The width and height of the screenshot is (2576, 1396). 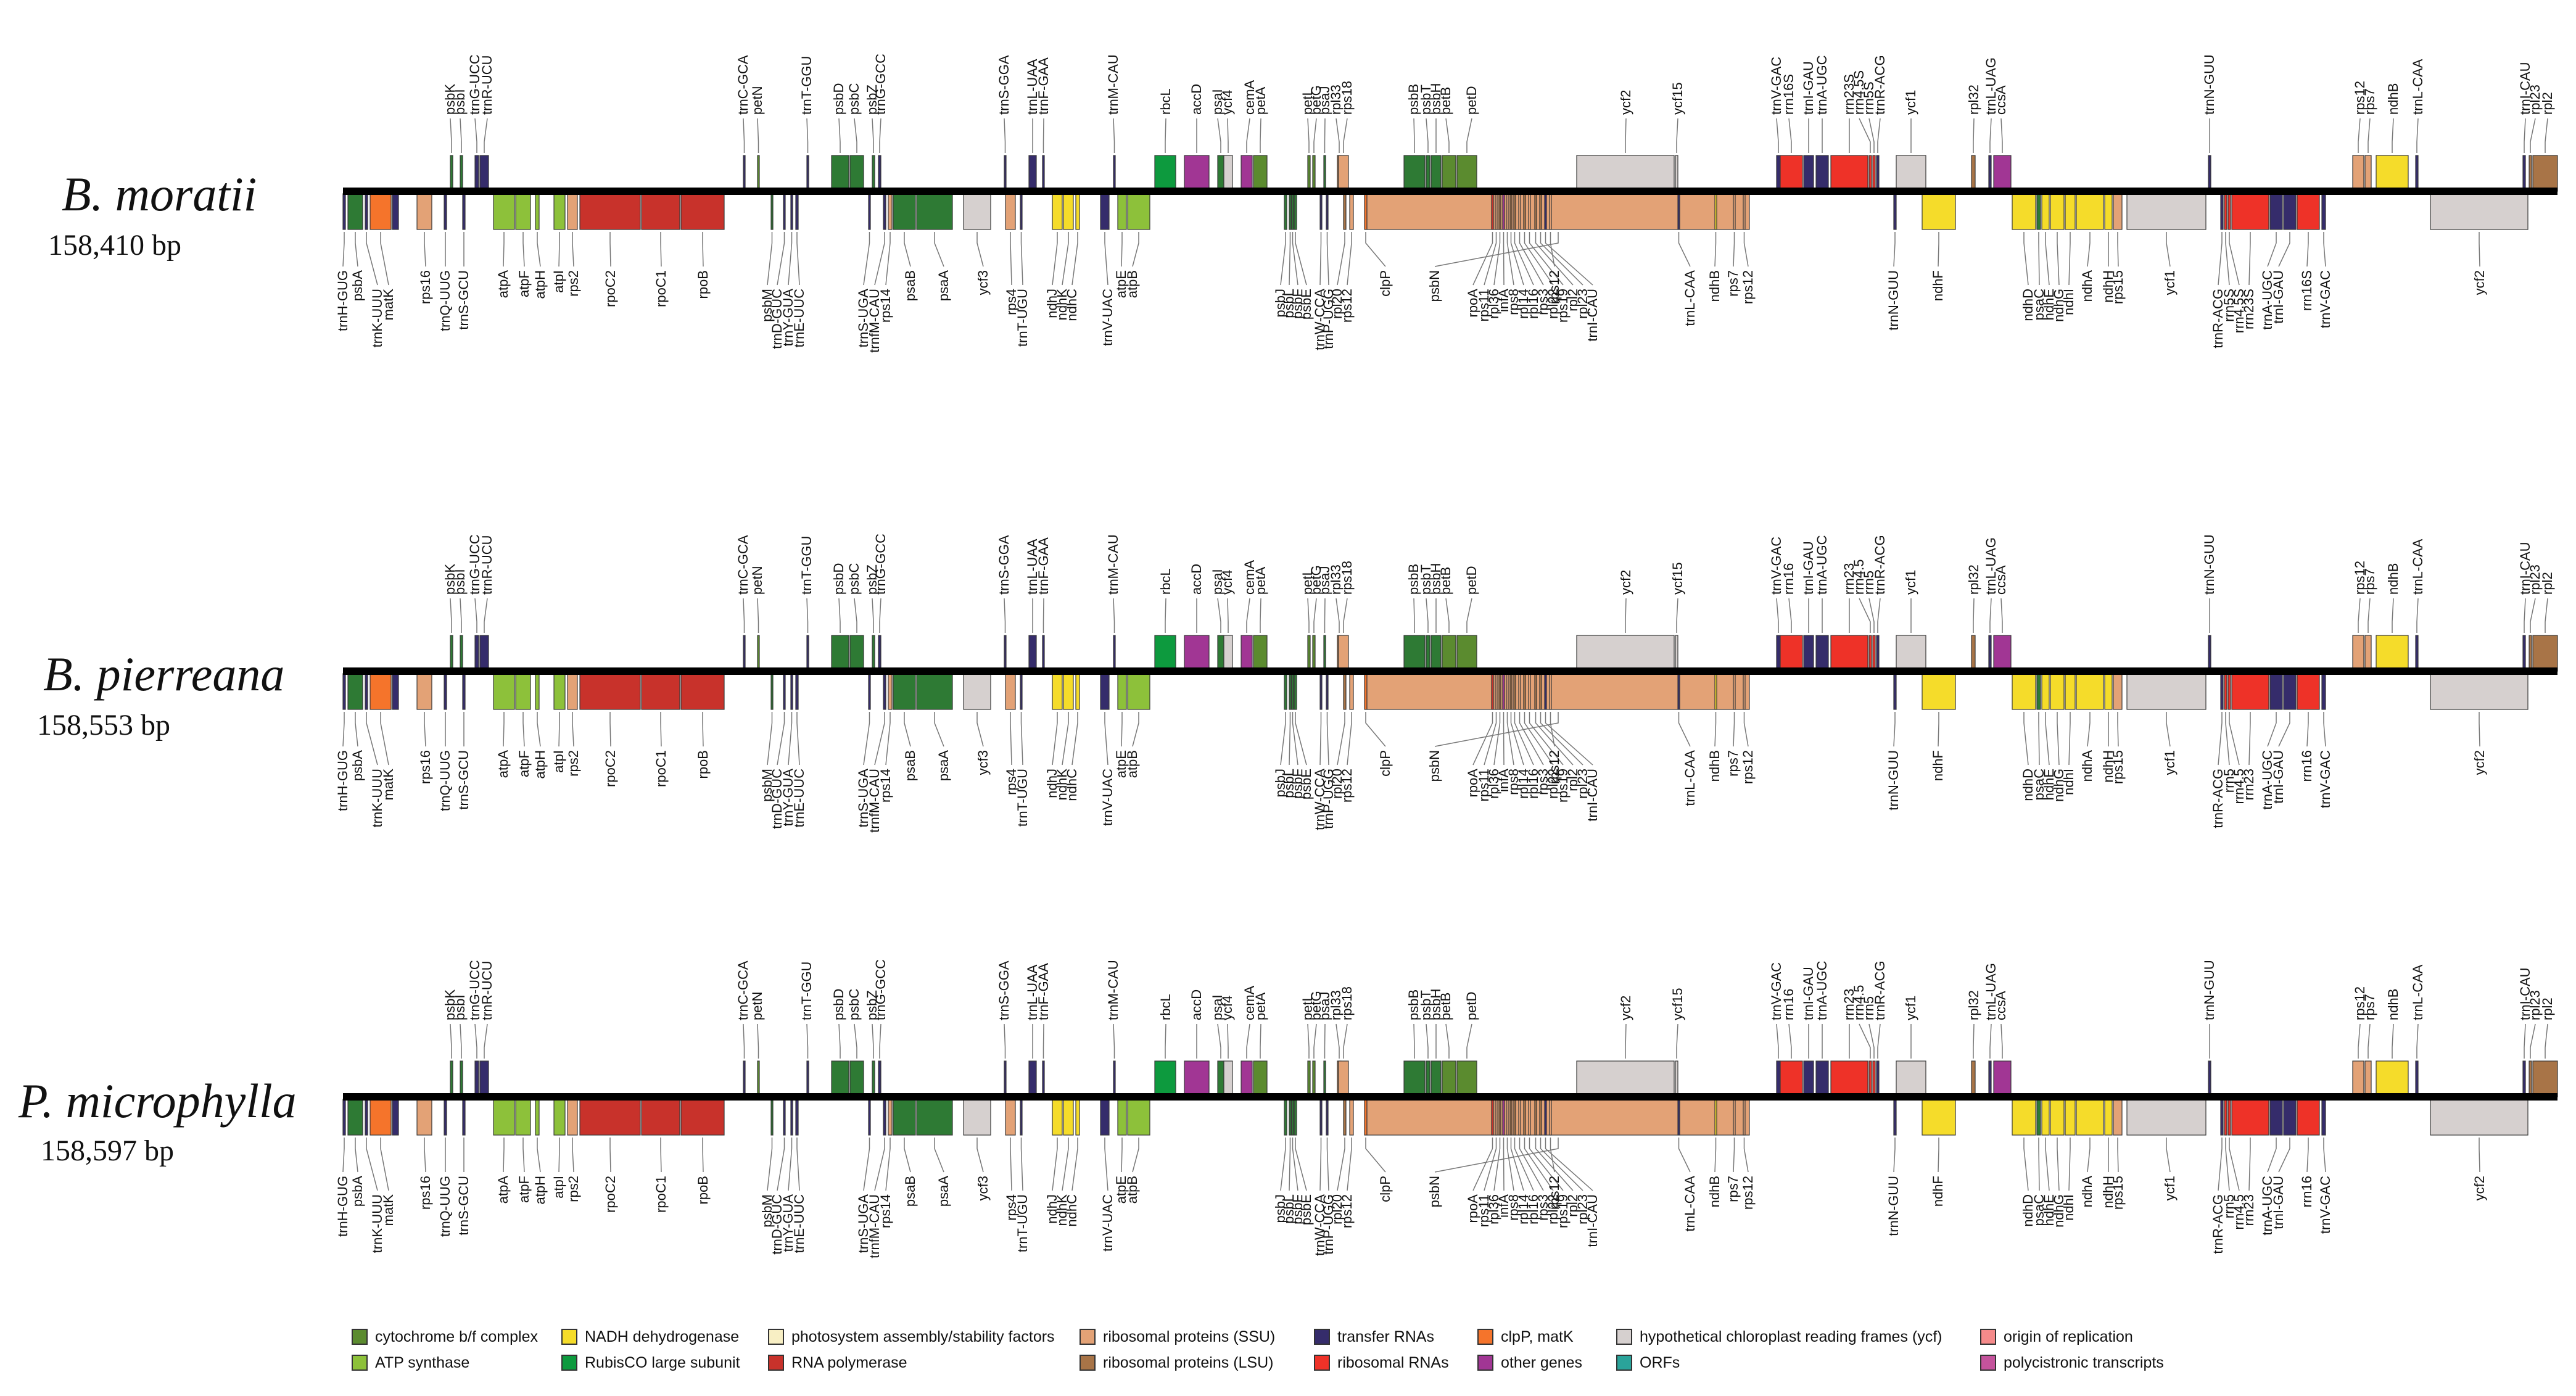 I want to click on gene-label: trnL-UAA, so click(x=1032, y=992).